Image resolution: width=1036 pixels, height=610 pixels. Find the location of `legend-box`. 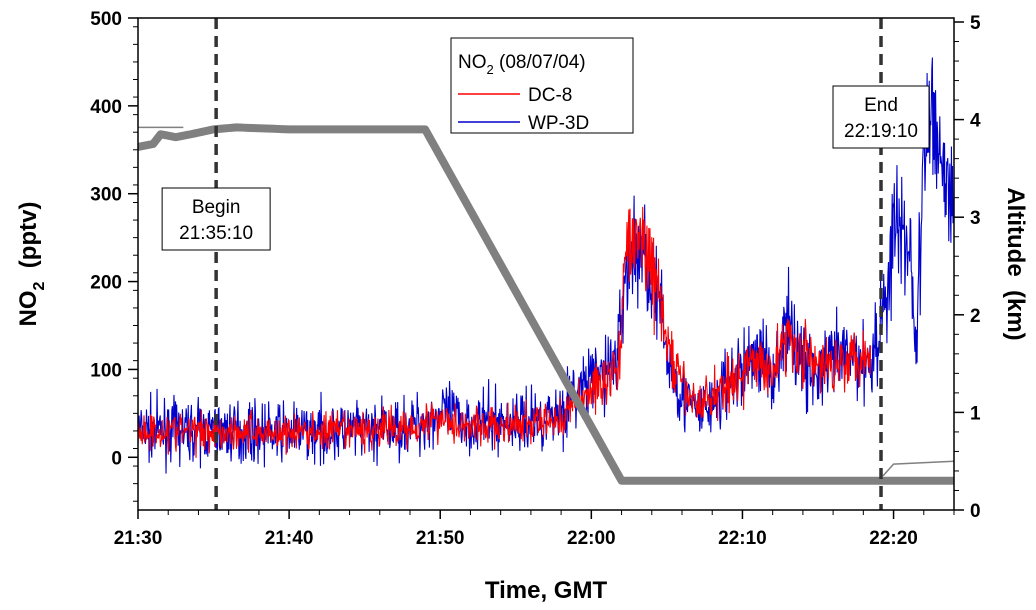

legend-box is located at coordinates (542, 85).